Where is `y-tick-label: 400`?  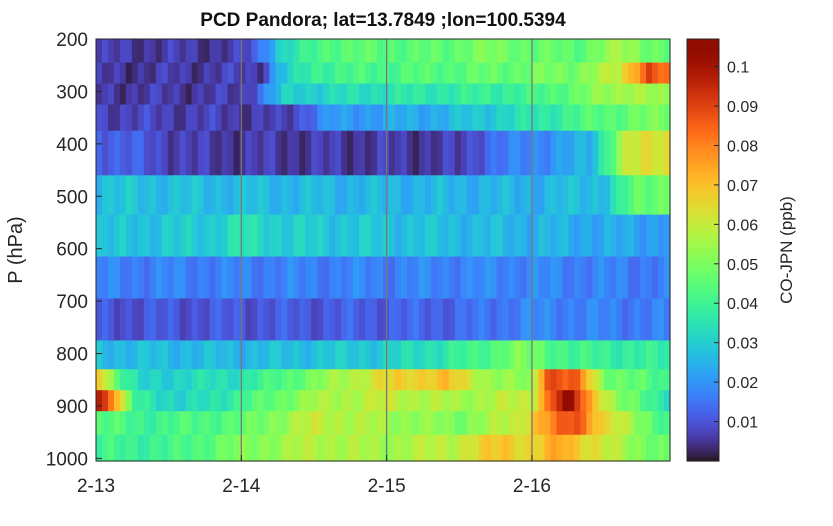
y-tick-label: 400 is located at coordinates (72, 145).